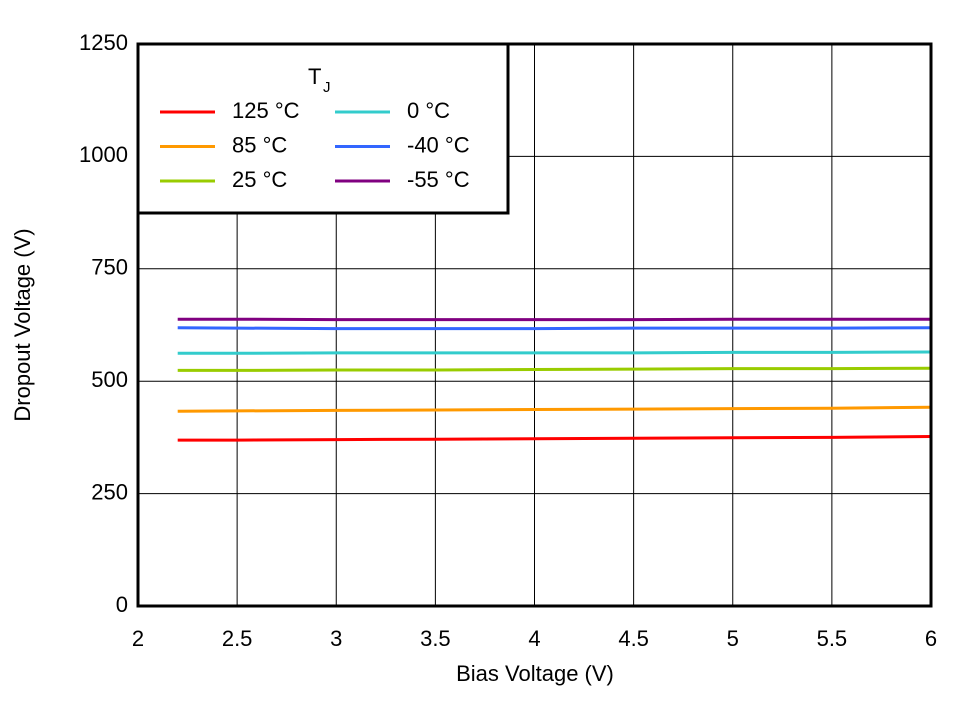  Describe the element at coordinates (428, 110) in the screenshot. I see `legend-label: 0 °C` at that location.